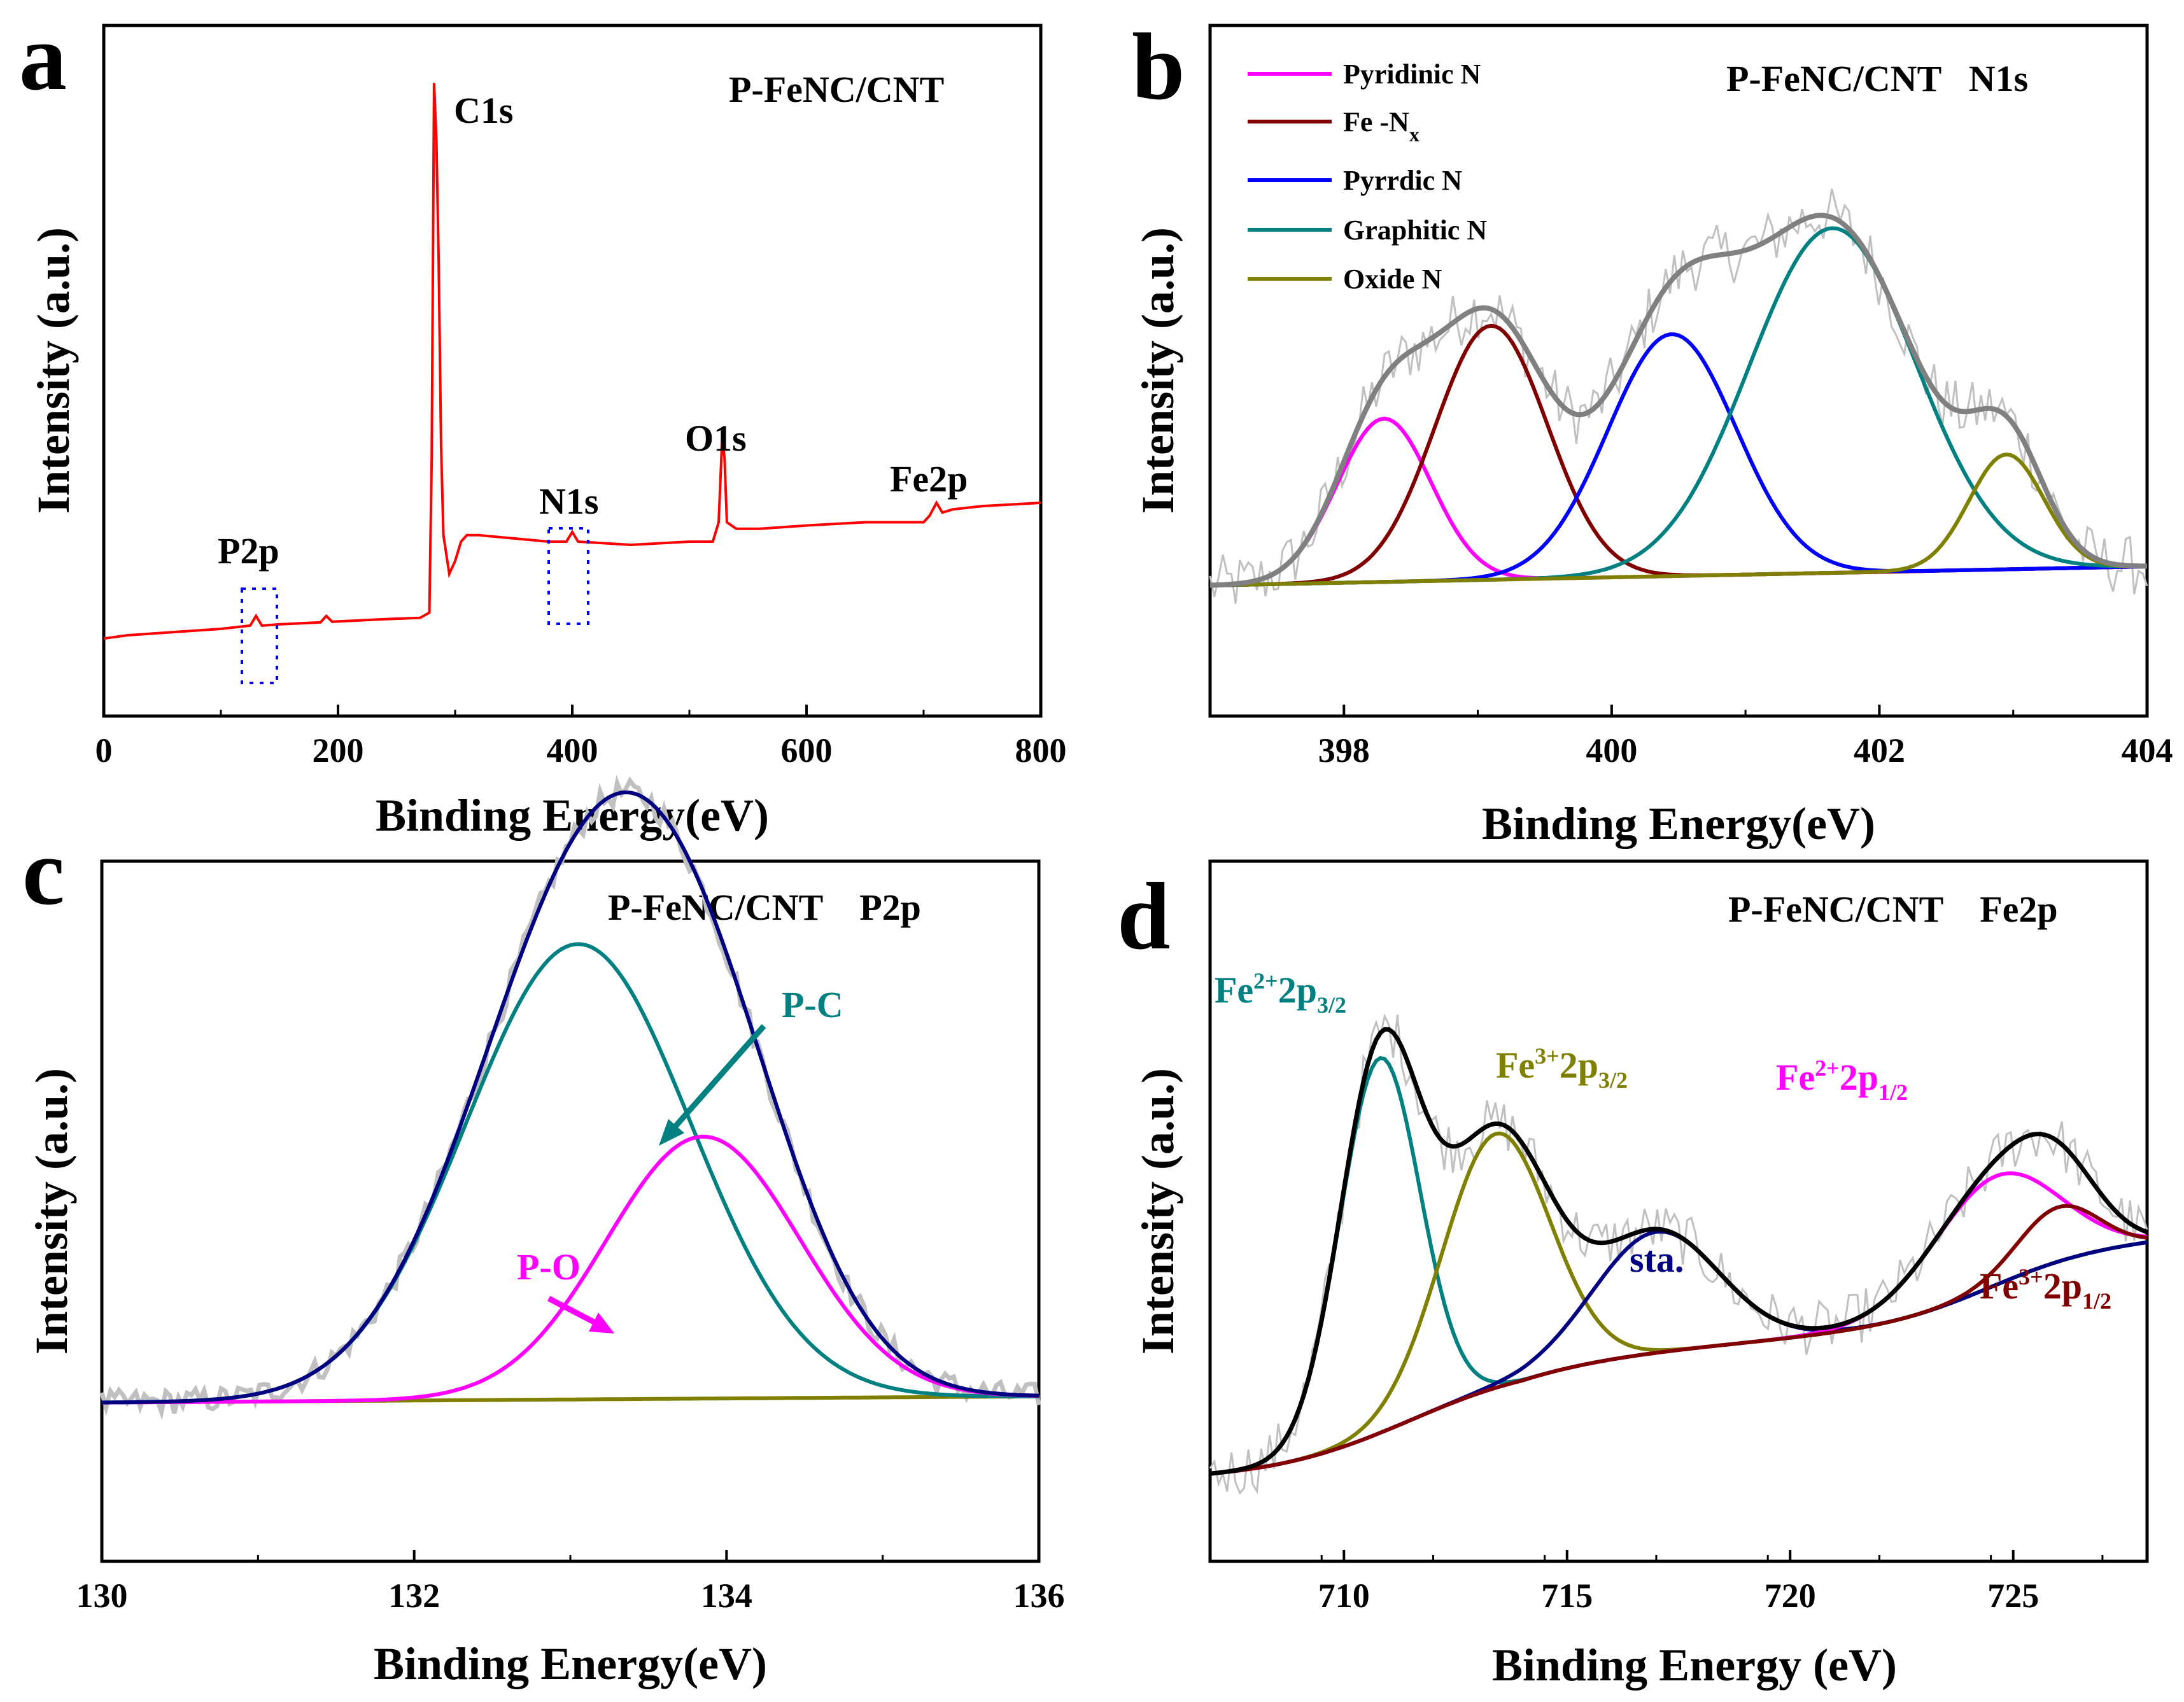 This screenshot has width=2184, height=1702. I want to click on x-tick-label: 404, so click(2147, 750).